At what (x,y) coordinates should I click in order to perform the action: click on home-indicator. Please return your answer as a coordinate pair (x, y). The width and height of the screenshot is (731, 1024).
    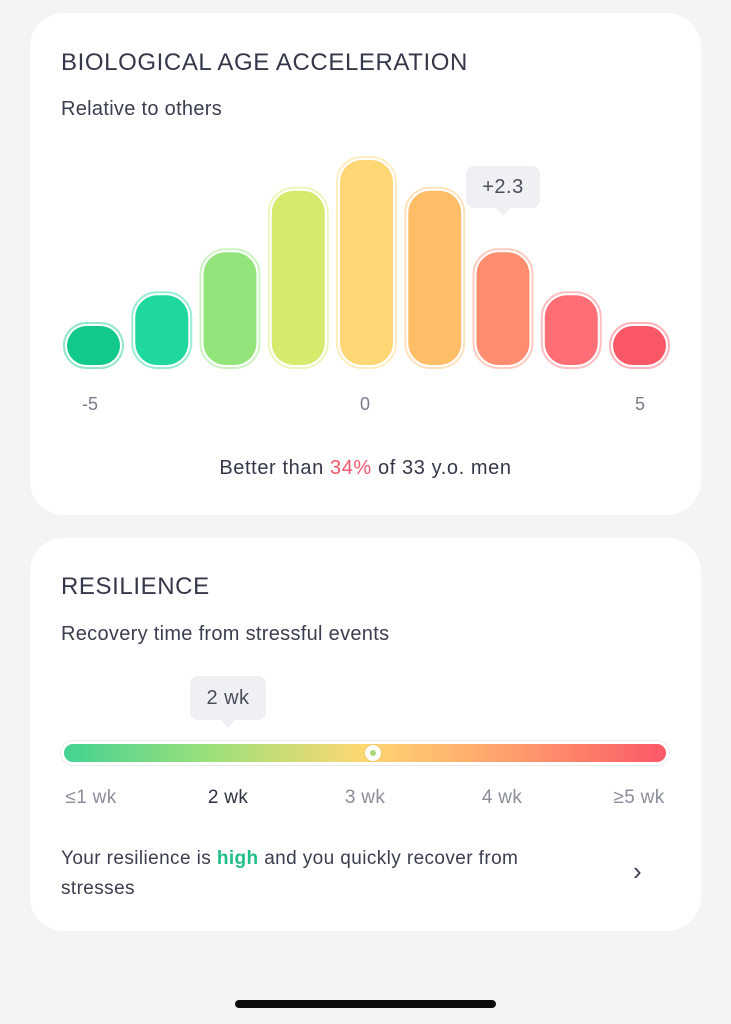
    Looking at the image, I should click on (365, 1004).